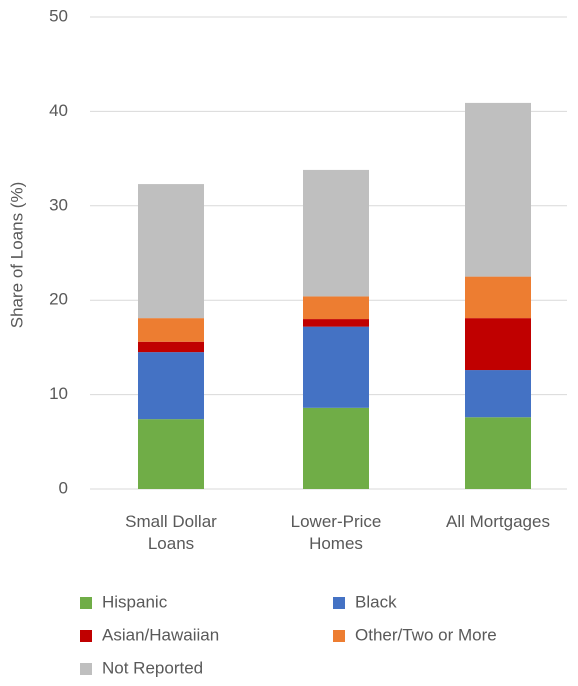 This screenshot has height=686, width=578. What do you see at coordinates (58, 299) in the screenshot?
I see `y-tick-label: 20` at bounding box center [58, 299].